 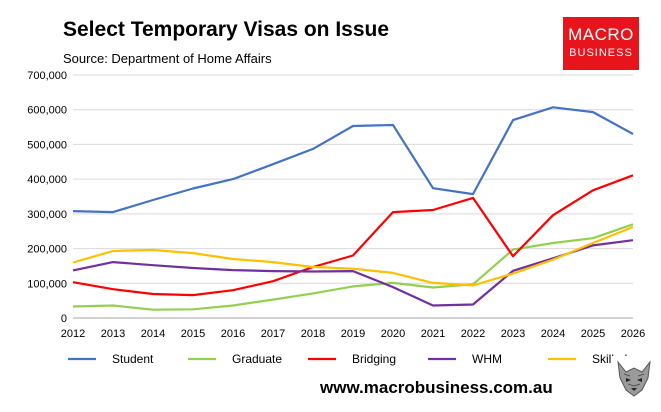 What do you see at coordinates (553, 334) in the screenshot?
I see `x-tick-label: 2024` at bounding box center [553, 334].